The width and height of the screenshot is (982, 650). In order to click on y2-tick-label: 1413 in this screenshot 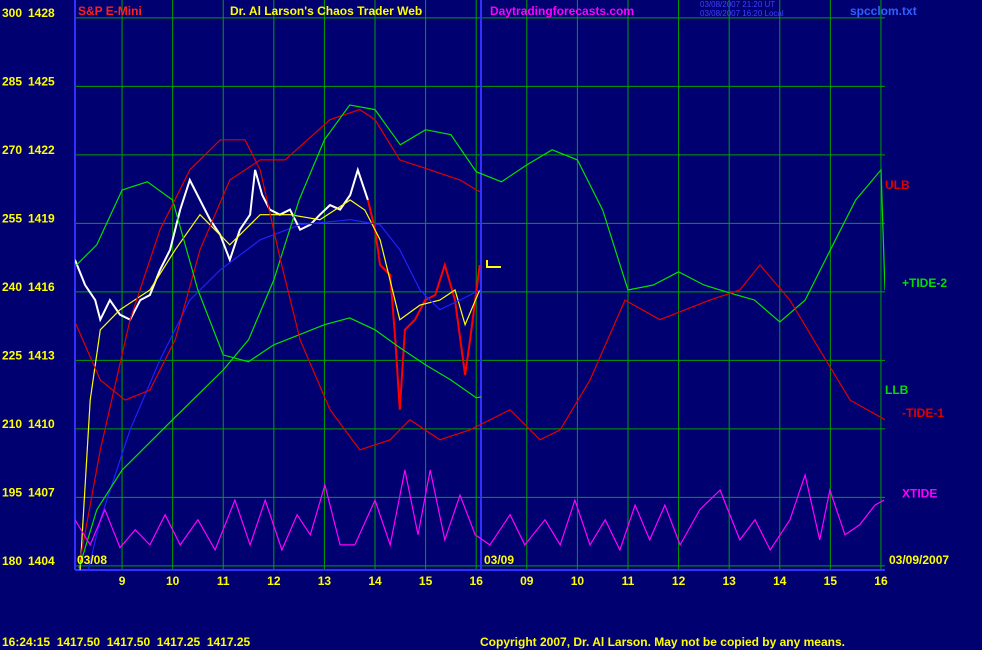, I will do `click(41, 356)`.